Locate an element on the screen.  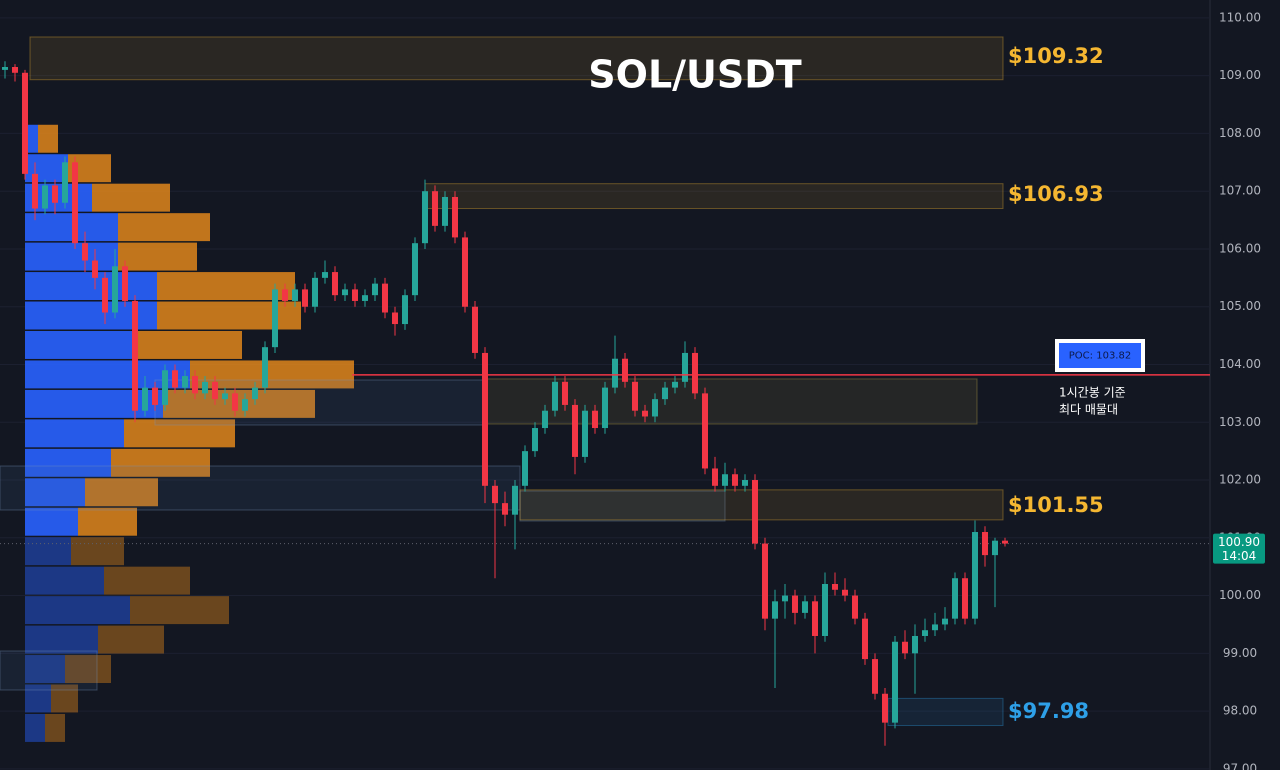
poc-box-inner is located at coordinates (1100, 355).